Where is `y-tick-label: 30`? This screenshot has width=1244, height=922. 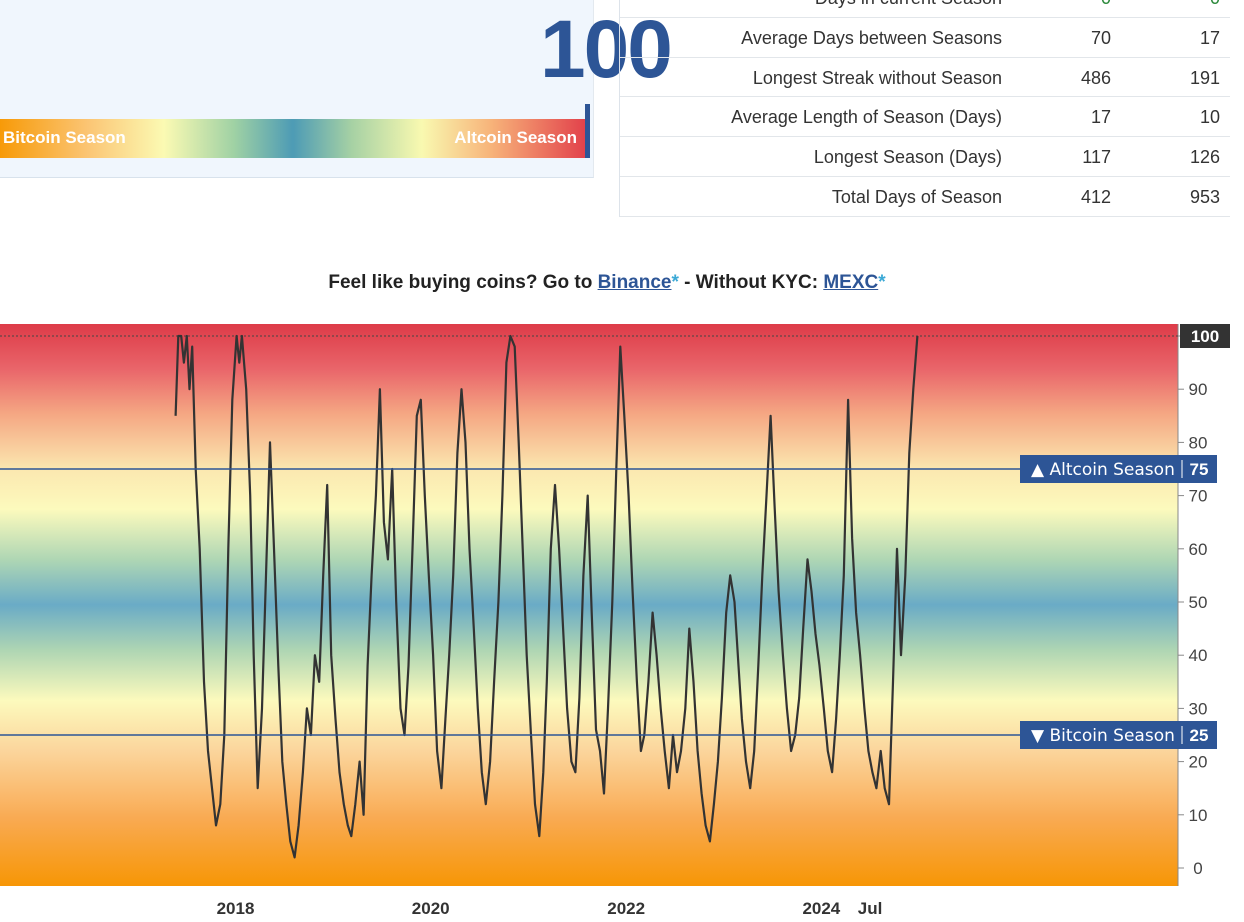 y-tick-label: 30 is located at coordinates (1198, 708).